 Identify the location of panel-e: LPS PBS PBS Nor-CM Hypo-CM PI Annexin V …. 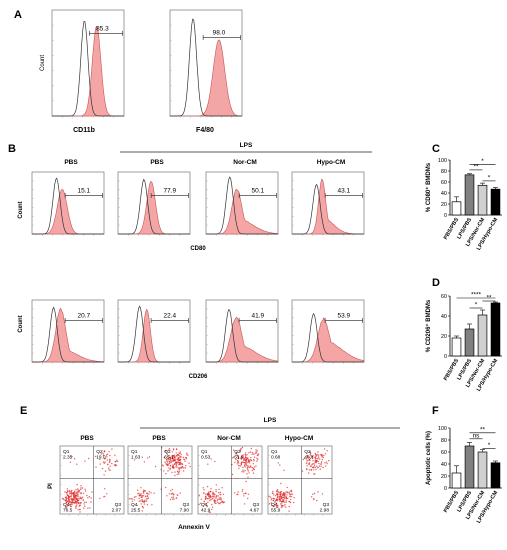
(224, 474).